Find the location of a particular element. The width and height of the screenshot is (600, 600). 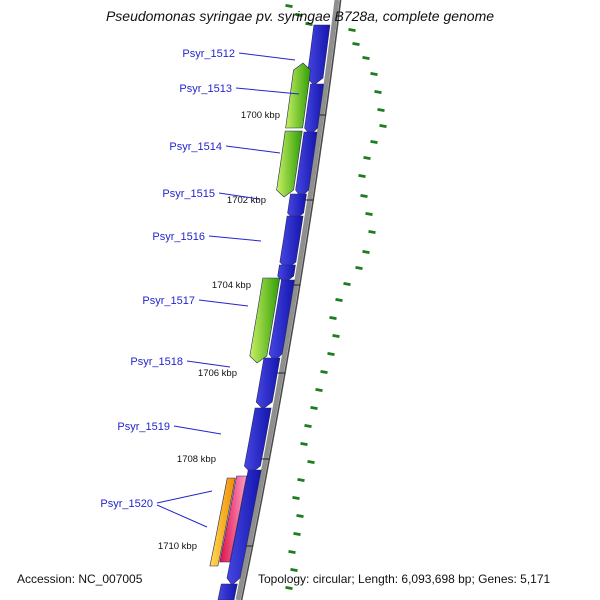

gene-label-psyr-1520: Psyr_1520 is located at coordinates (126, 504).